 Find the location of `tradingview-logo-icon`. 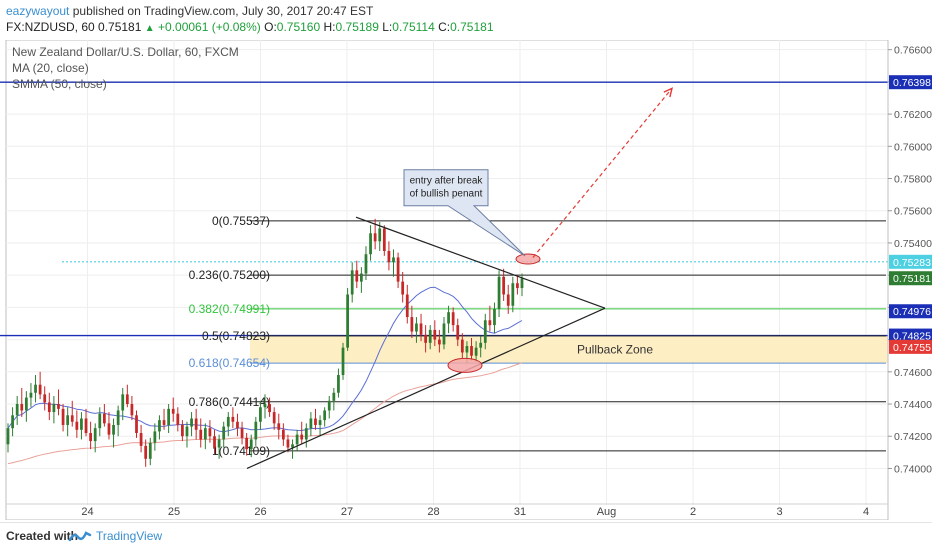

tradingview-logo-icon is located at coordinates (80, 536).